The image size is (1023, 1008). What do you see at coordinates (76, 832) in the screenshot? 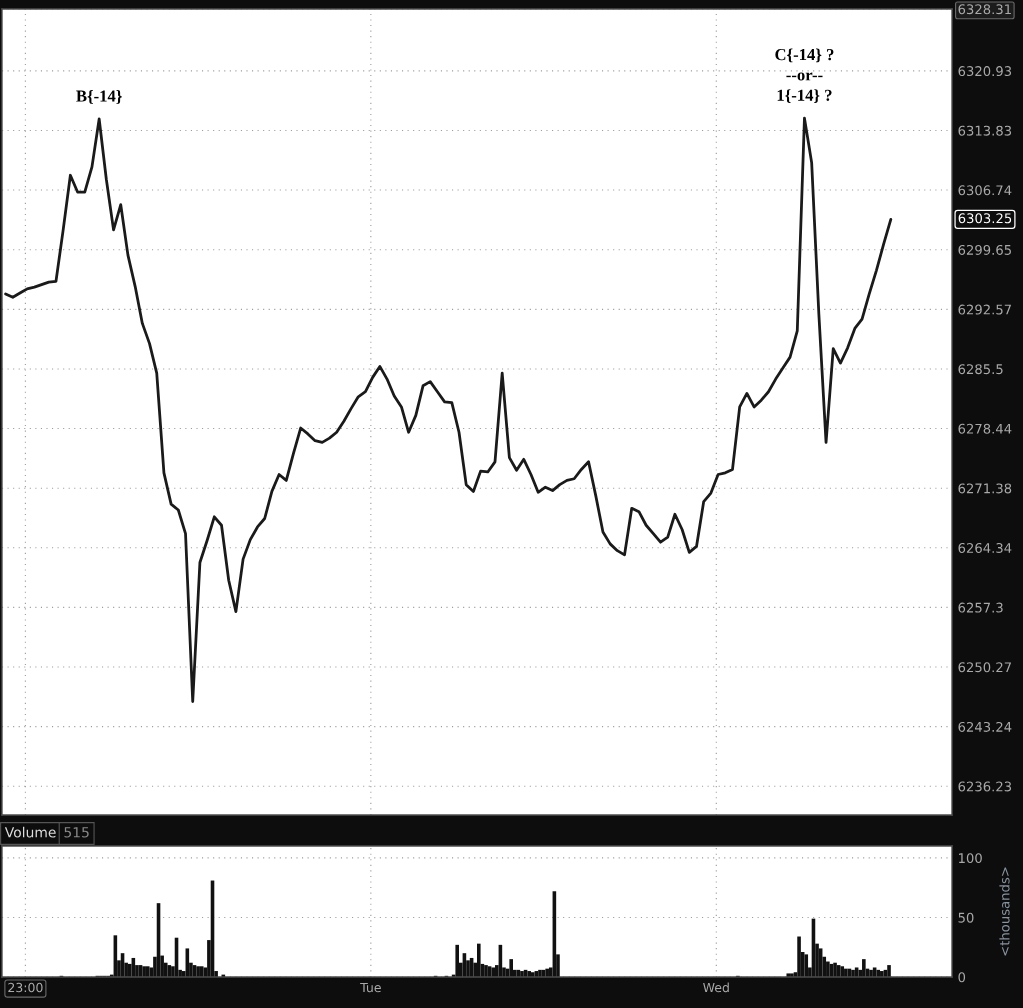
I see `chart-subtitle: 515` at bounding box center [76, 832].